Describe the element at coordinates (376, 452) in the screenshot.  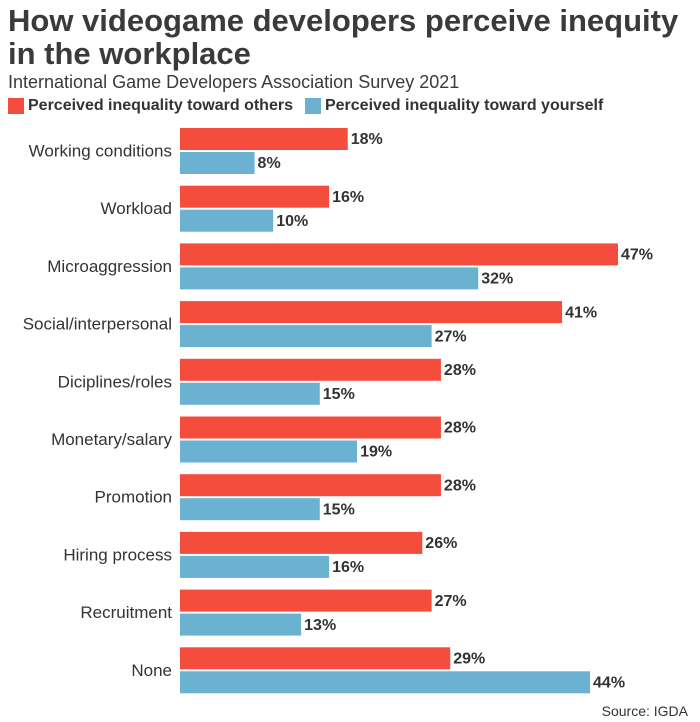
I see `value-label-yourself-monetary-salary: 19%` at that location.